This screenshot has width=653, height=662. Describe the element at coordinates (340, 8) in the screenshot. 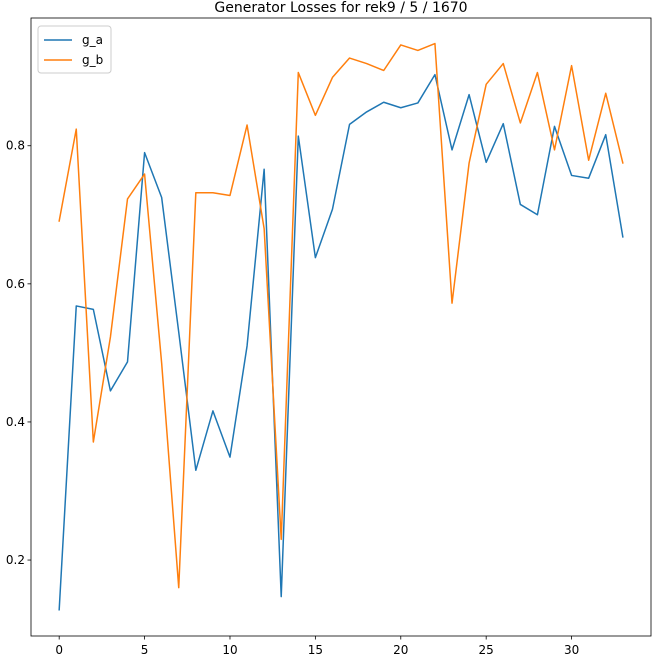

I see `chart-title: Generator Losses for rek9 / 5 / 1670` at that location.